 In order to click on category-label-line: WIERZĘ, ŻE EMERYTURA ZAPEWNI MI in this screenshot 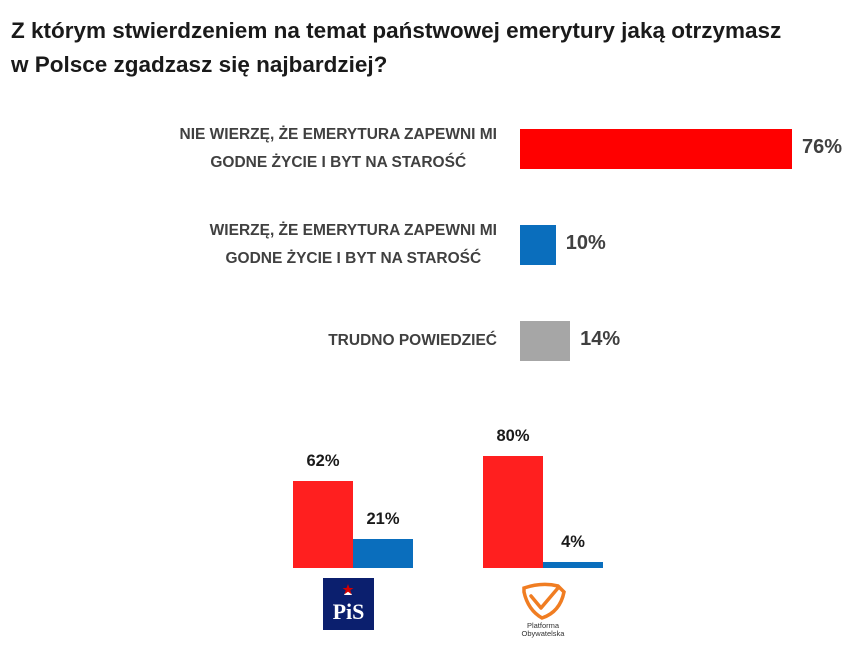, I will do `click(353, 230)`.